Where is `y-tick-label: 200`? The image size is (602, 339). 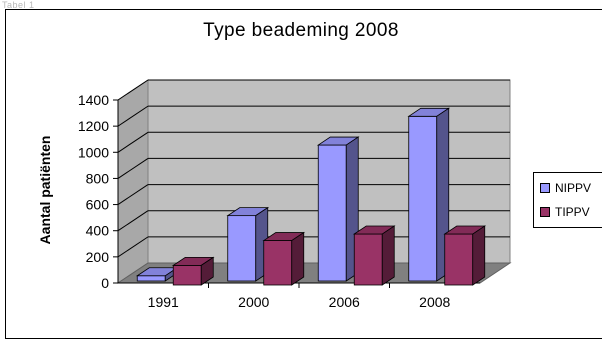 y-tick-label: 200 is located at coordinates (98, 257).